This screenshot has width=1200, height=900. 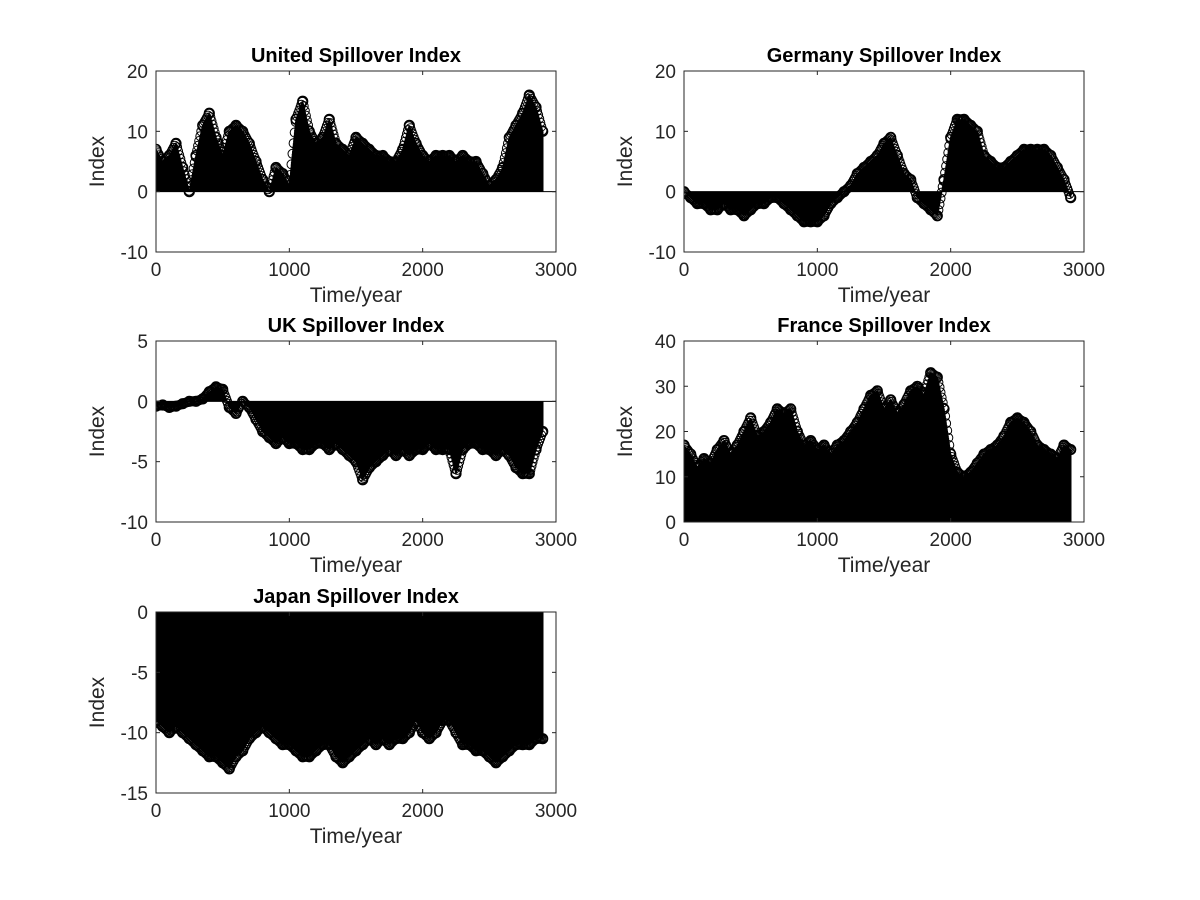 I want to click on y-tick-label: -10, so click(x=134, y=253).